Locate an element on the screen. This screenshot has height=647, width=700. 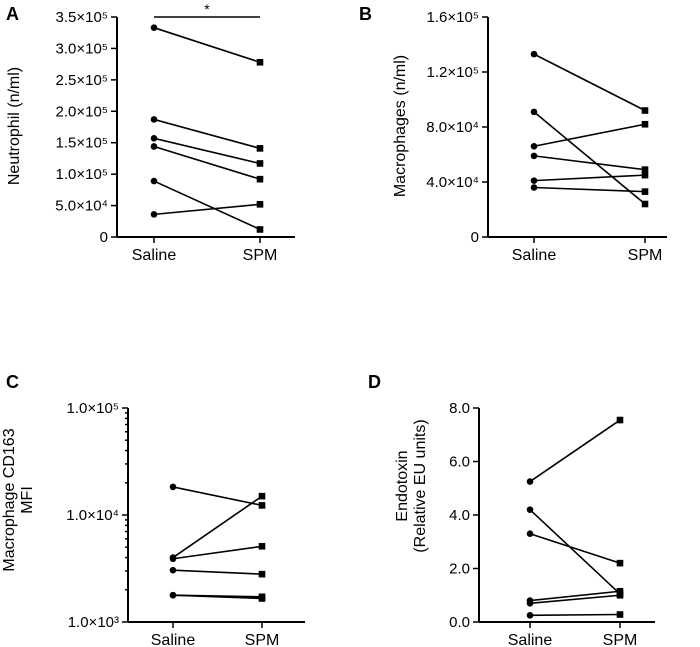
panel-d-letter: D is located at coordinates (374, 382).